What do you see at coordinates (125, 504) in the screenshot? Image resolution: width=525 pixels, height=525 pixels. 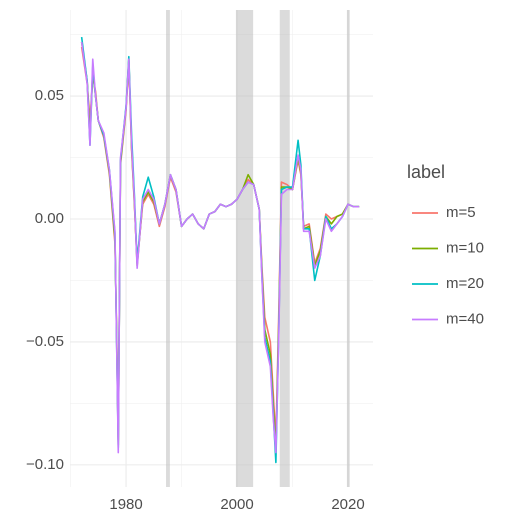 I see `x-tick-label: 1980` at bounding box center [125, 504].